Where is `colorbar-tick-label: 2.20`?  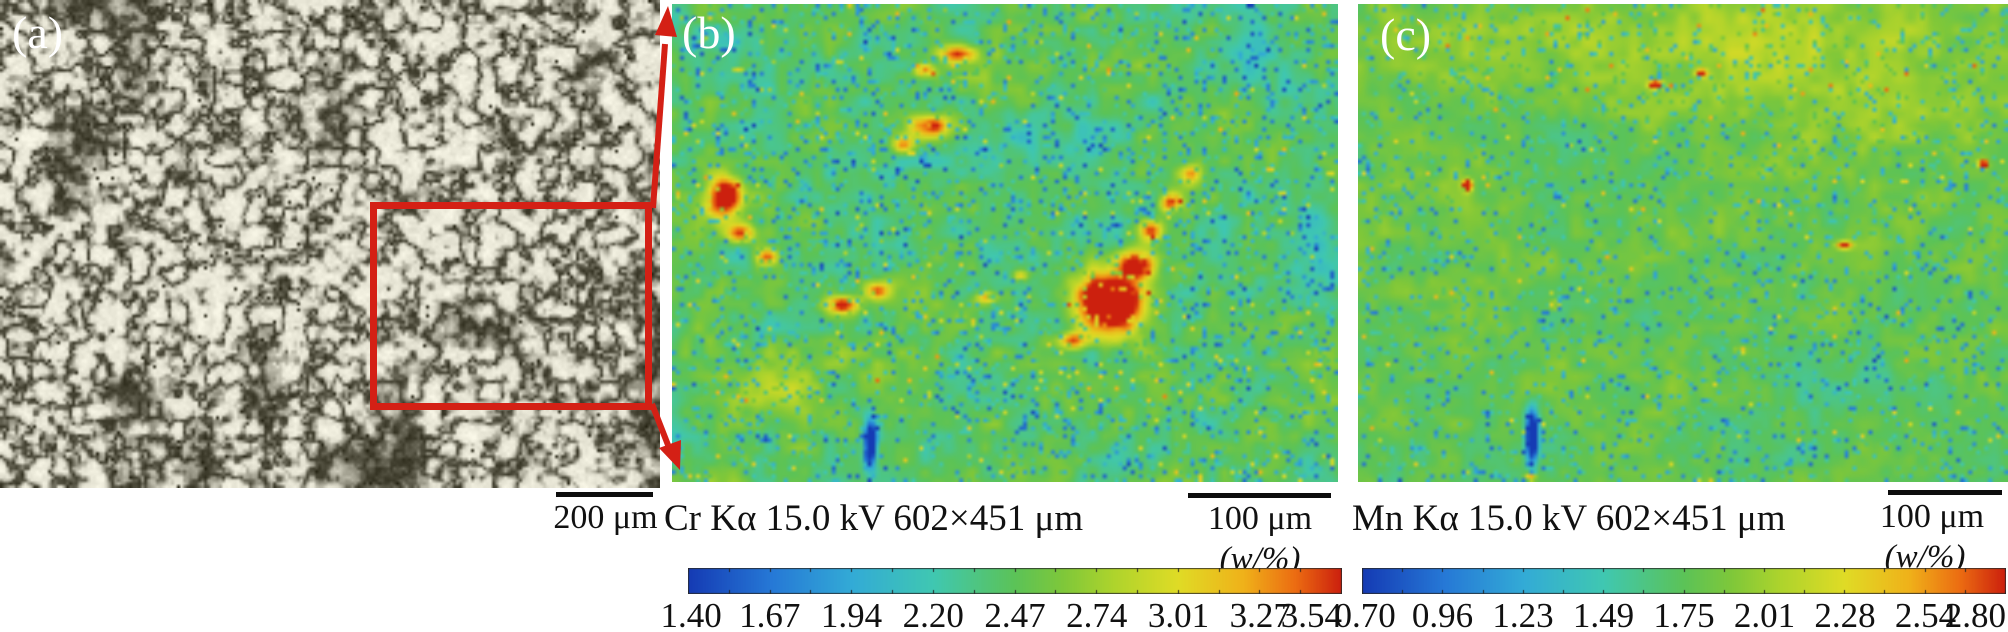
colorbar-tick-label: 2.20 is located at coordinates (933, 614).